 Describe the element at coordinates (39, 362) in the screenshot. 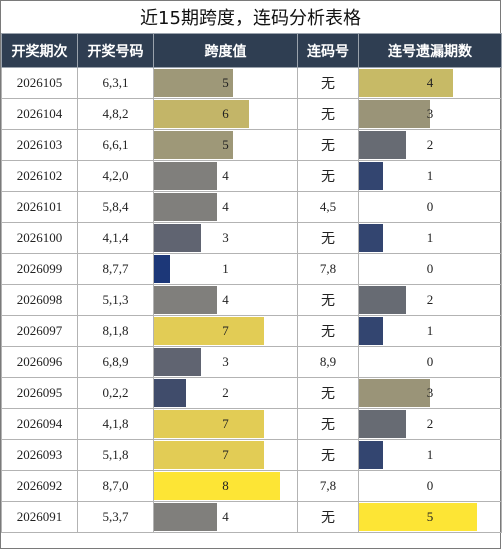

I see `period-cell: 2026096` at that location.